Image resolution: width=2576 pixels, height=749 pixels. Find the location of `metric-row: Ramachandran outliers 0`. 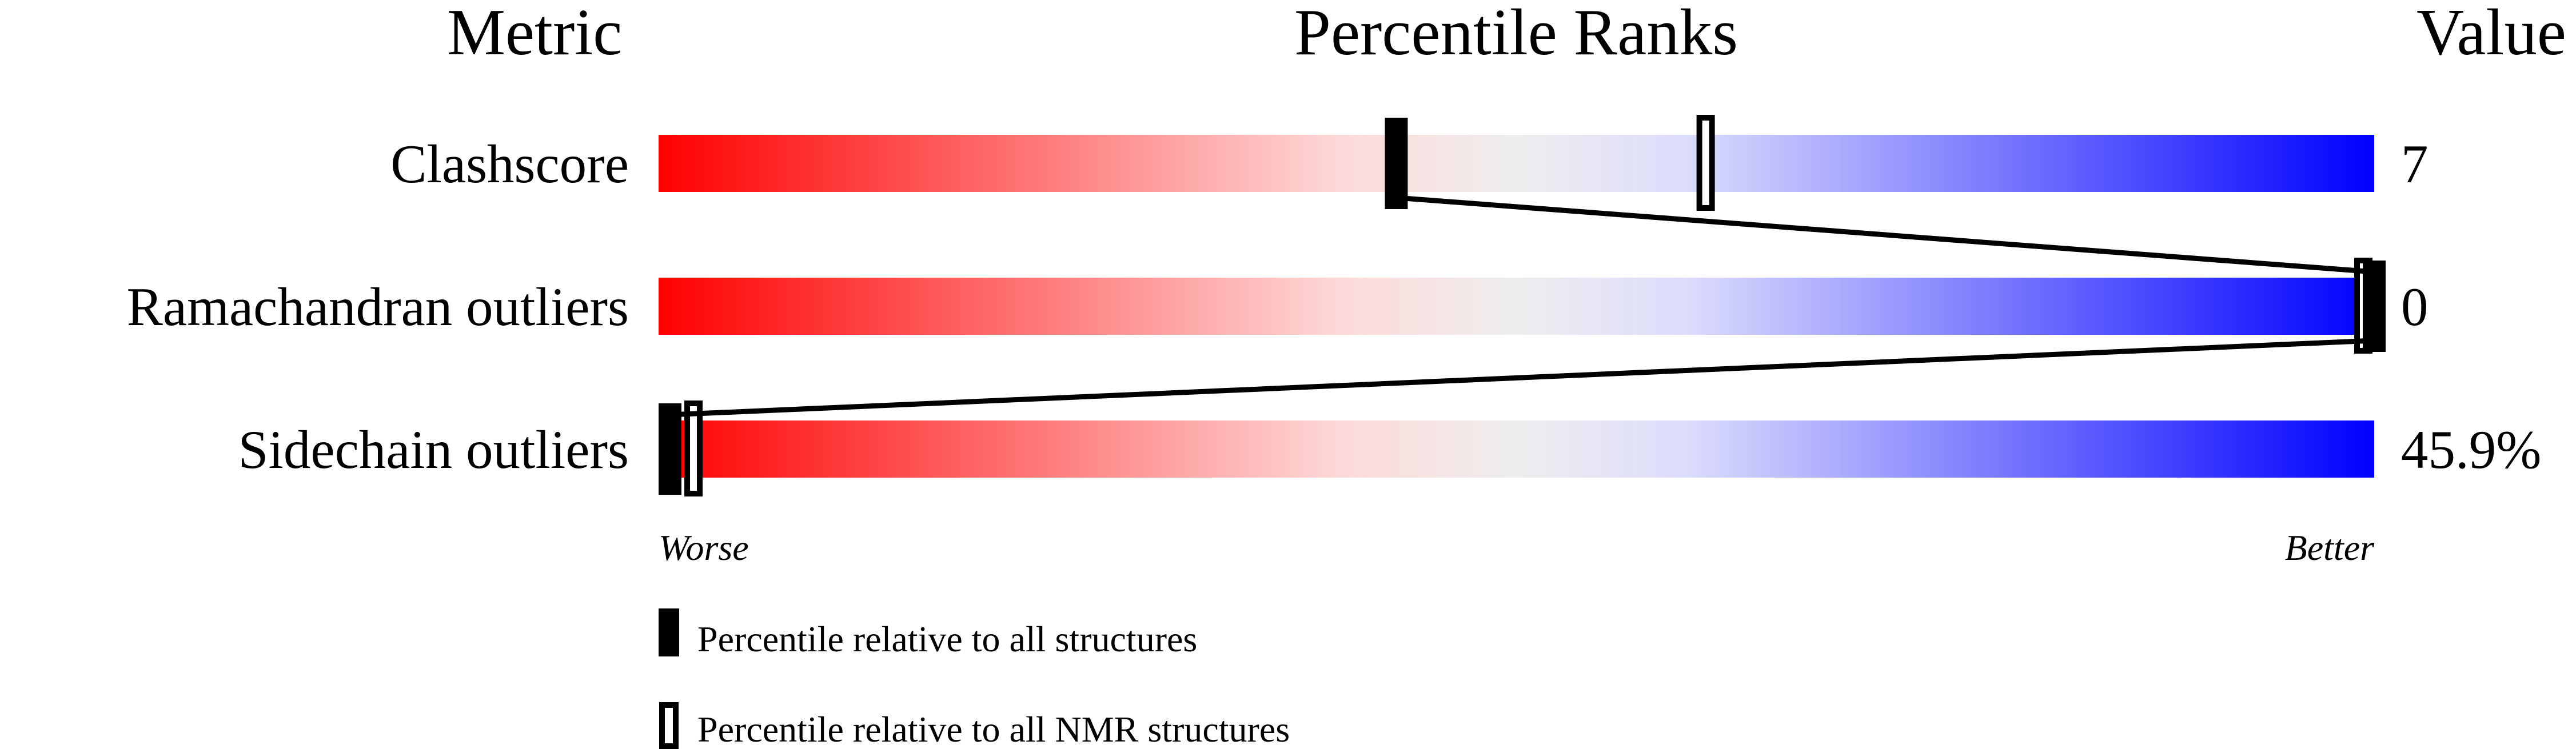

metric-row: Ramachandran outliers 0 is located at coordinates (1278, 306).